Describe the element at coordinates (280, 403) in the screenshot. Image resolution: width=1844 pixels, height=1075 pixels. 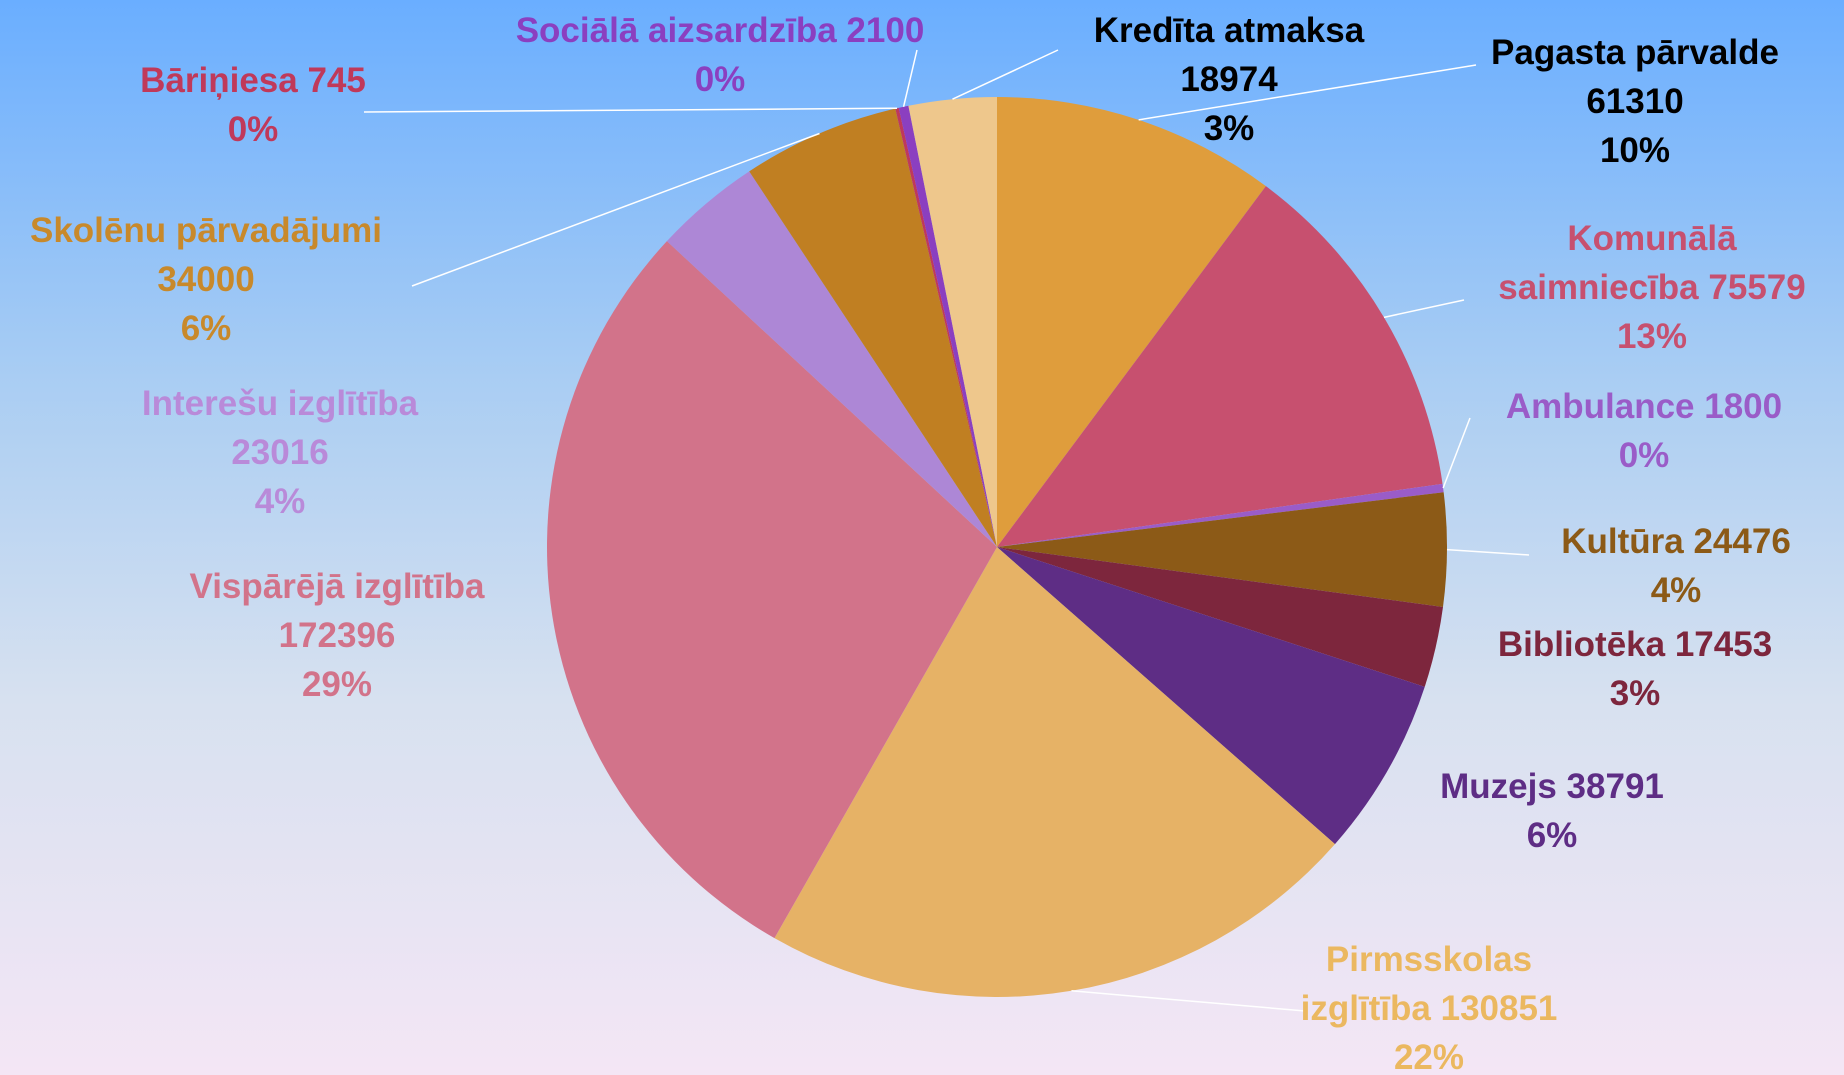
I see `category-name: Interešu izglītība` at that location.